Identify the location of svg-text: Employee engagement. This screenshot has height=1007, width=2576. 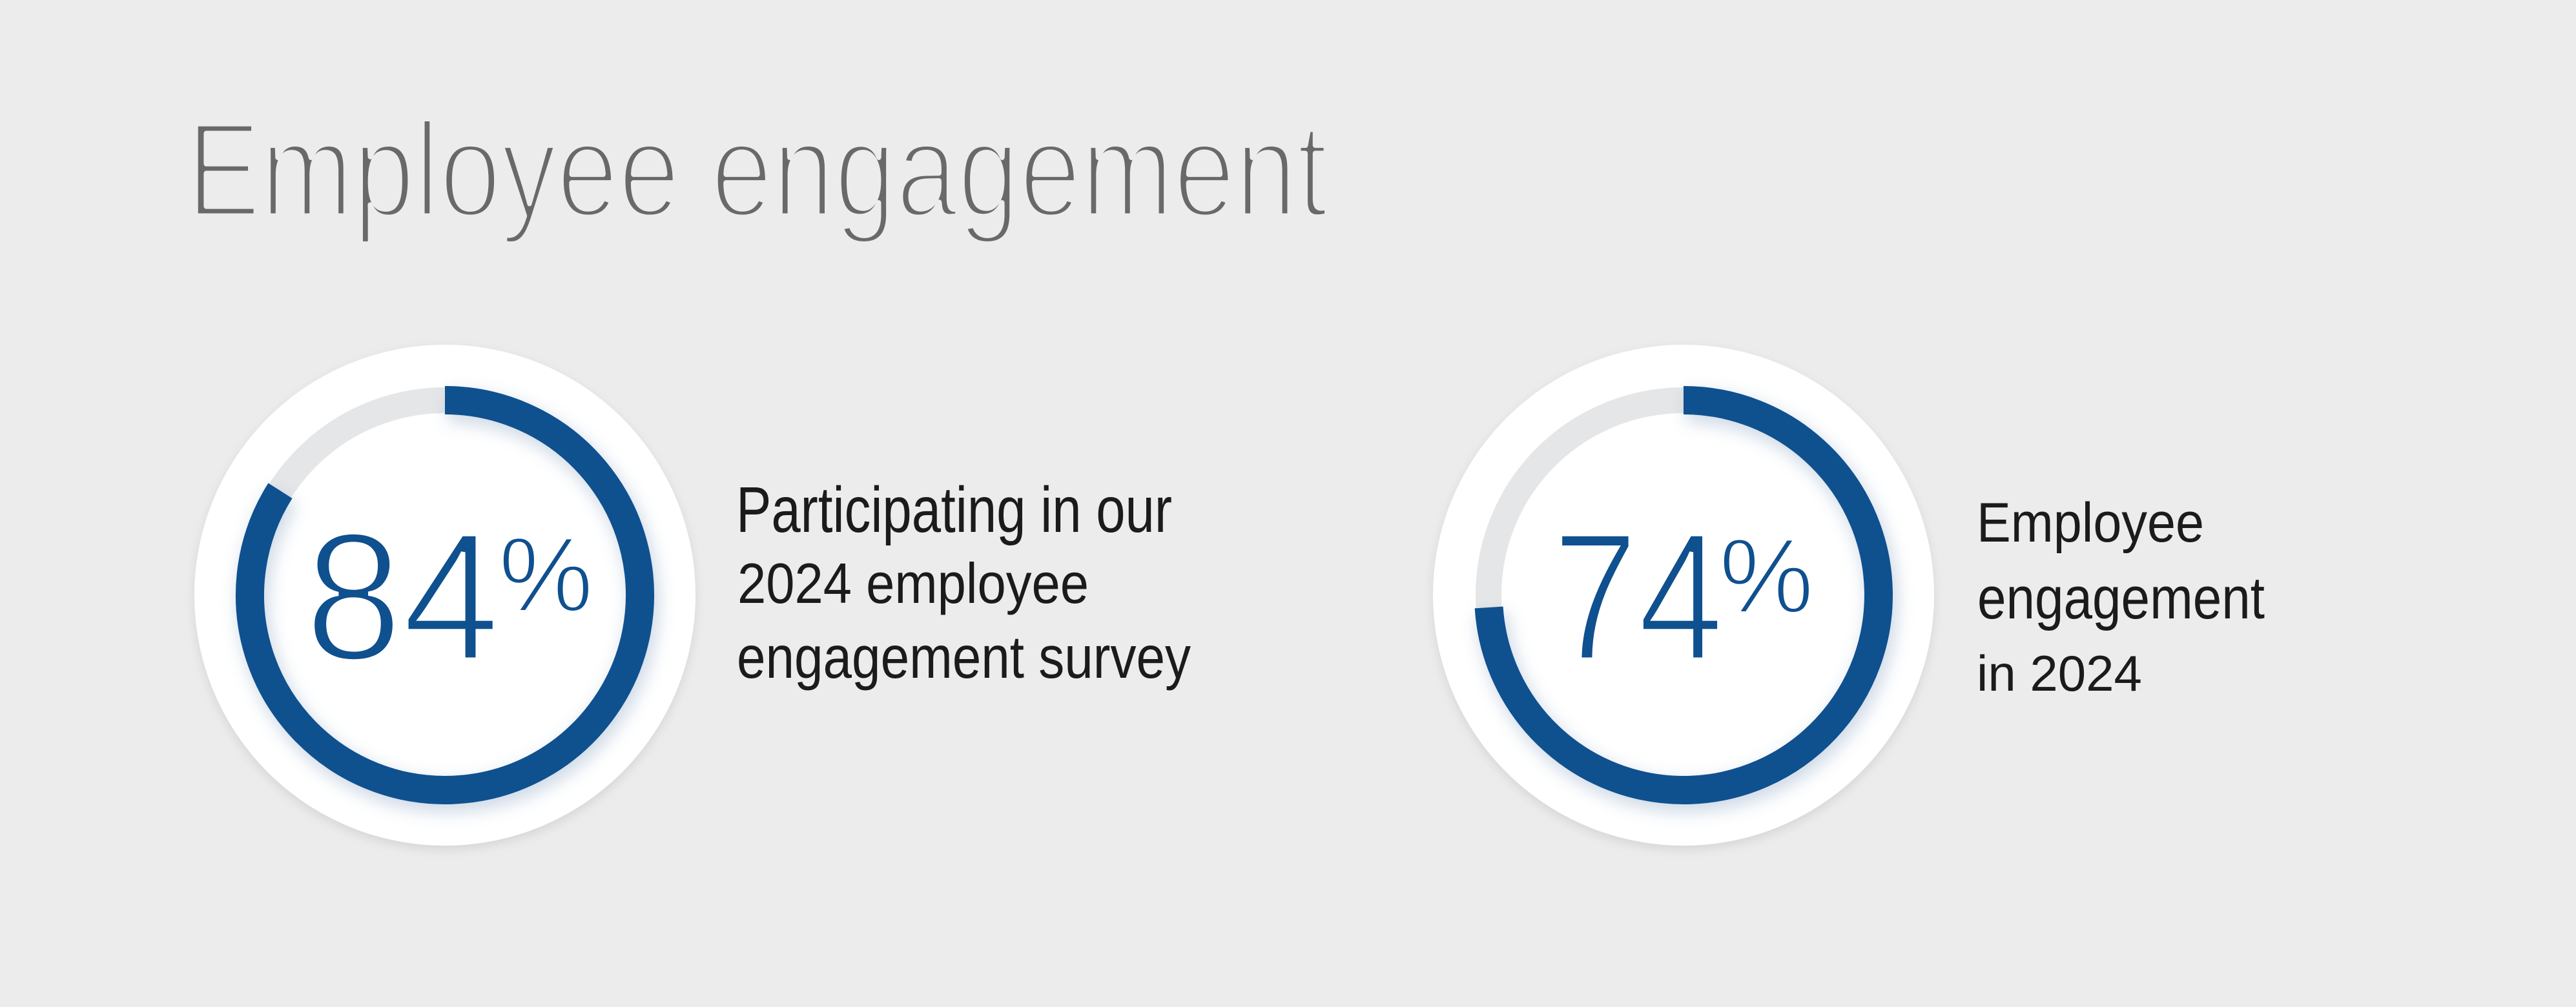
(757, 170).